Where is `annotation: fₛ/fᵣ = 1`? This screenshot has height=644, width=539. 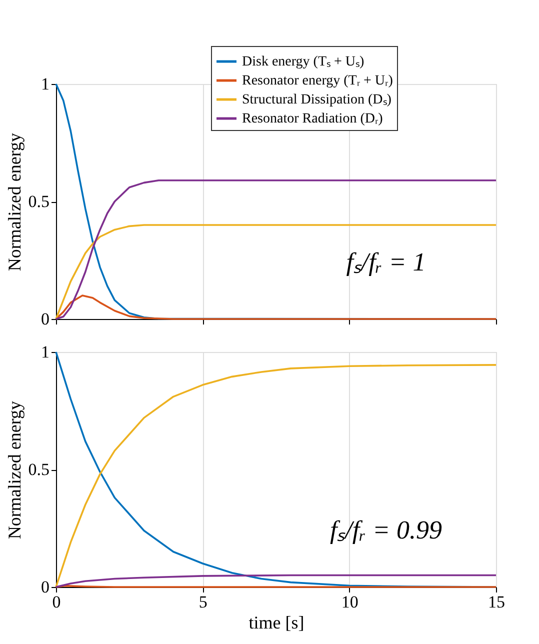
annotation: fₛ/fᵣ = 1 is located at coordinates (386, 262).